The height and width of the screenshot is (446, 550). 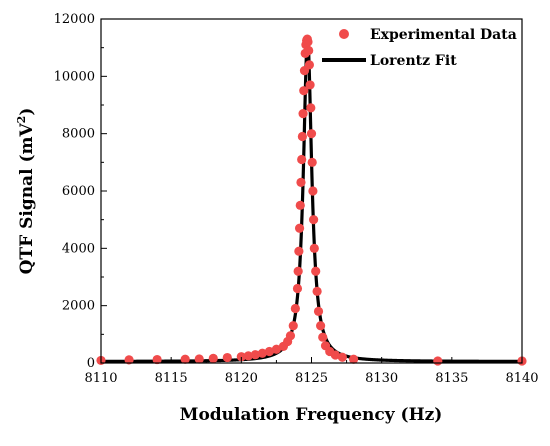 I want to click on y-axis-title-end: ), so click(x=27, y=112).